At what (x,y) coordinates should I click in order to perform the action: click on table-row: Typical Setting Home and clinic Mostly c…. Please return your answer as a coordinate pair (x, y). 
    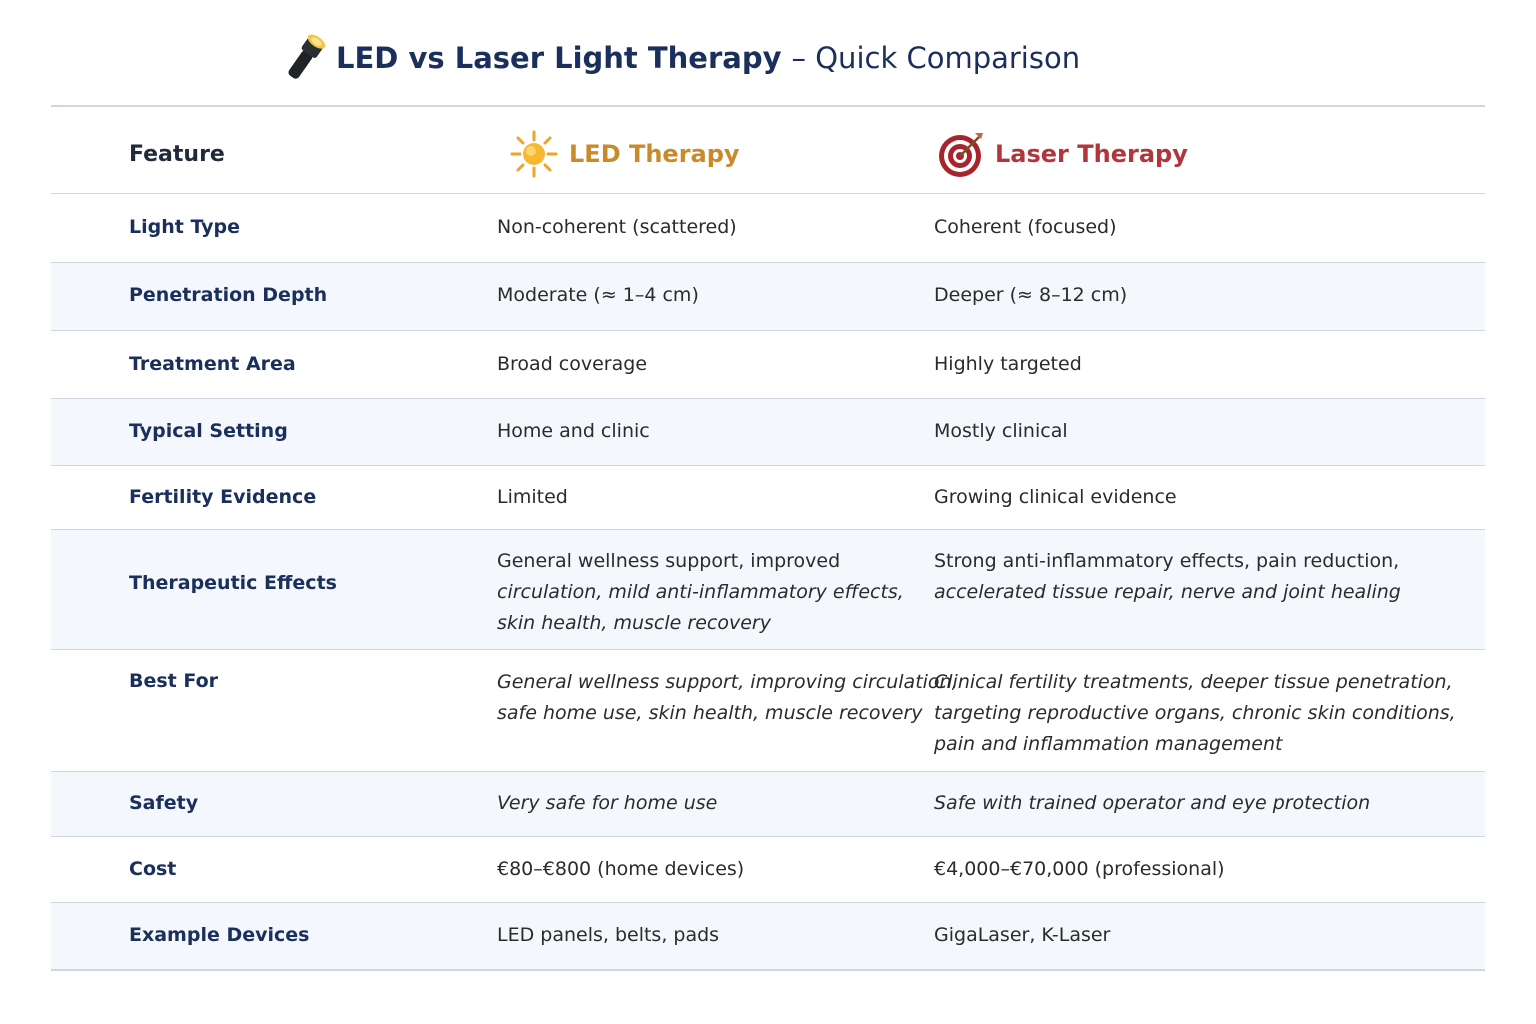
    Looking at the image, I should click on (768, 431).